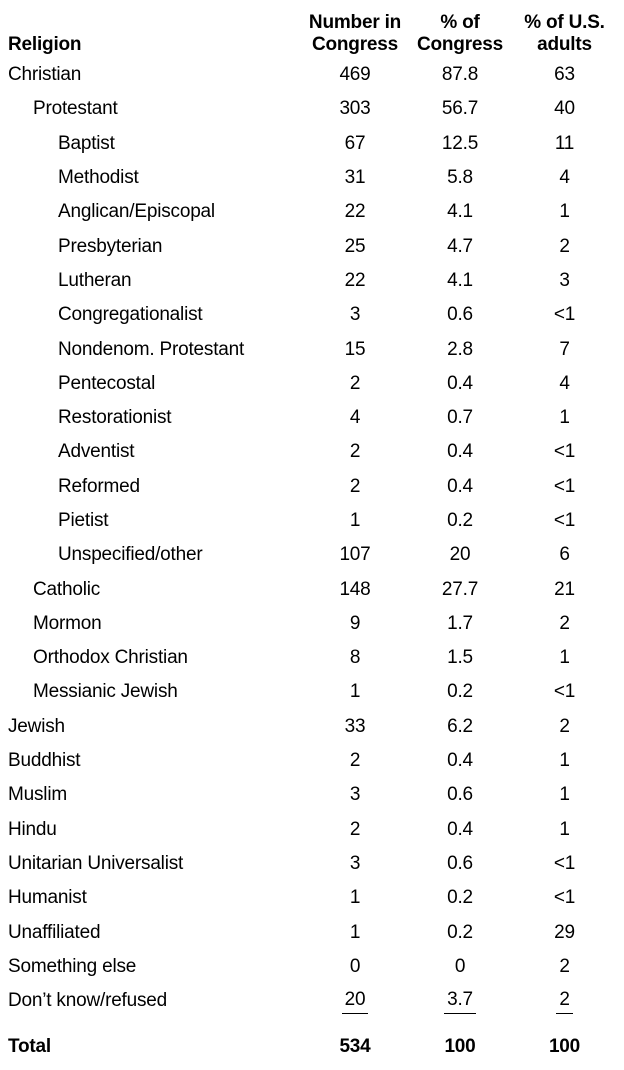 This screenshot has width=624, height=1070. What do you see at coordinates (355, 143) in the screenshot?
I see `number-in-congress-value: 67` at bounding box center [355, 143].